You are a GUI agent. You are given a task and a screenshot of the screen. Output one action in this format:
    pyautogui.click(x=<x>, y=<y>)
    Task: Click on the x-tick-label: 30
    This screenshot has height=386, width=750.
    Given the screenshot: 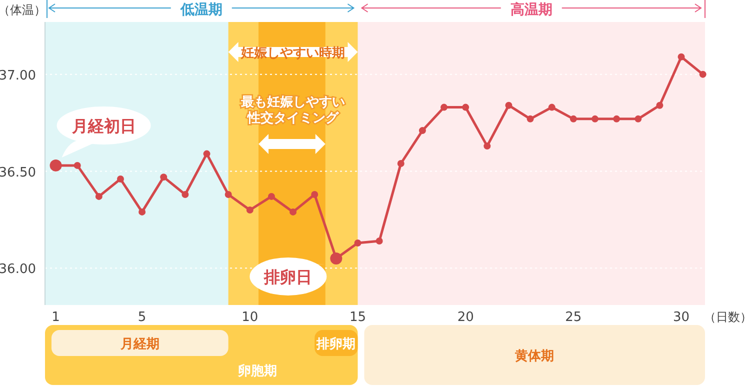 What is the action you would take?
    pyautogui.click(x=681, y=317)
    